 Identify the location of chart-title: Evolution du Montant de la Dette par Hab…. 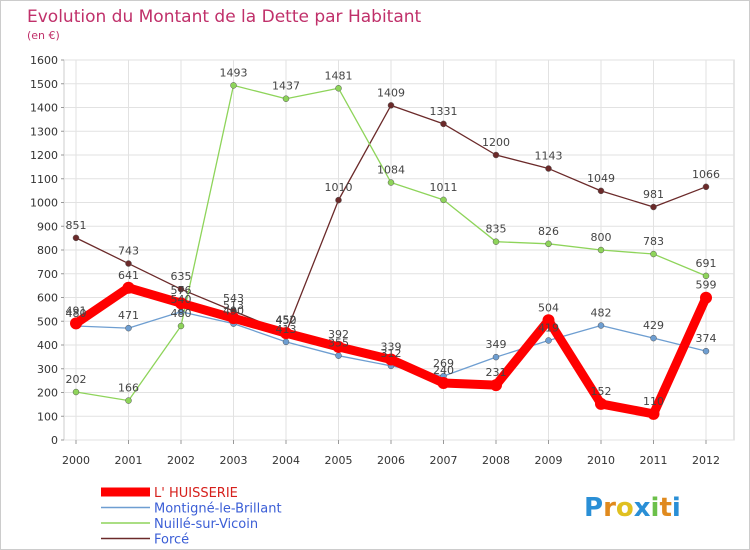
(224, 17).